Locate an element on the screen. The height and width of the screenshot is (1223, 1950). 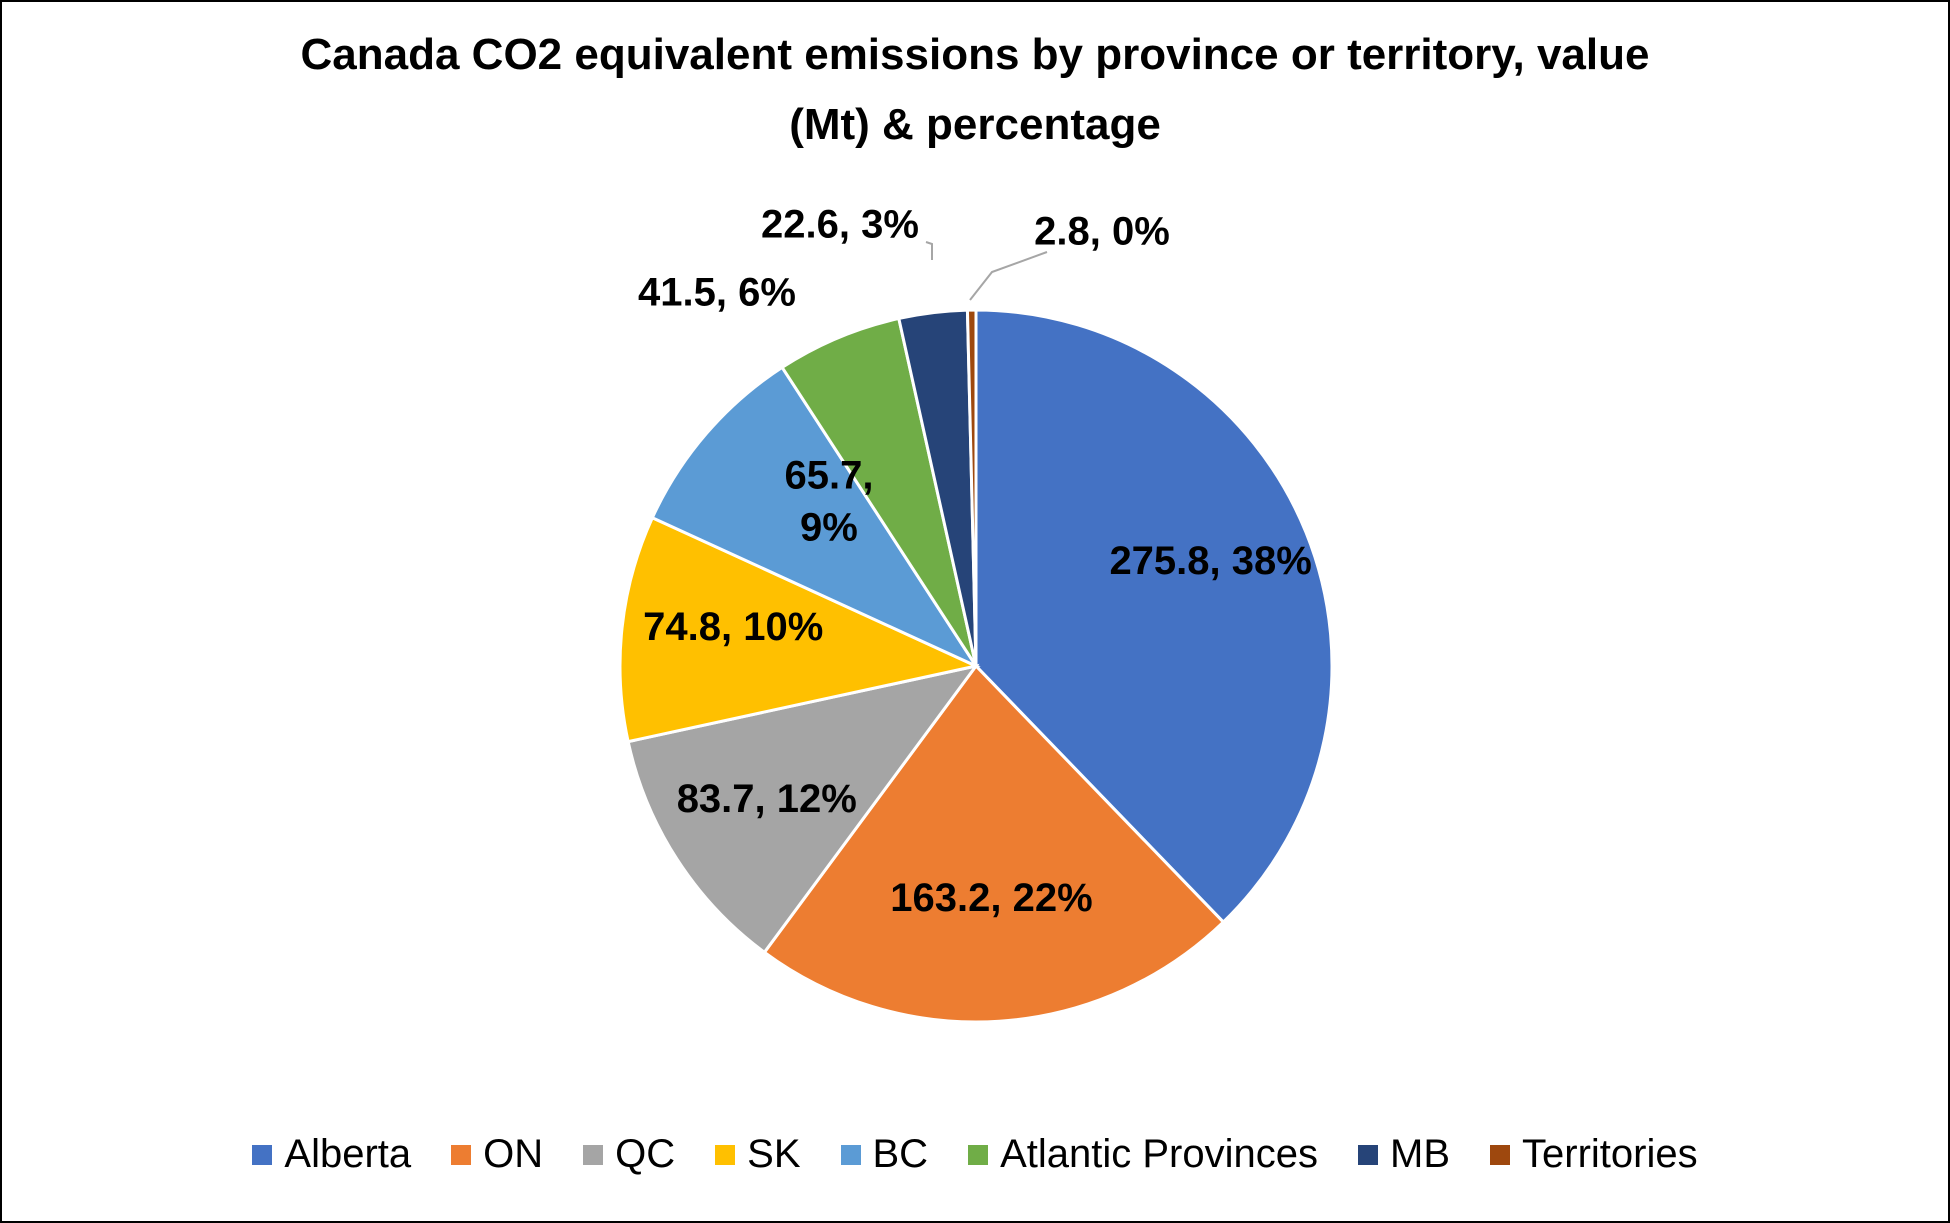
chart-title-line-2: (Mt) & percentage is located at coordinates (975, 124).